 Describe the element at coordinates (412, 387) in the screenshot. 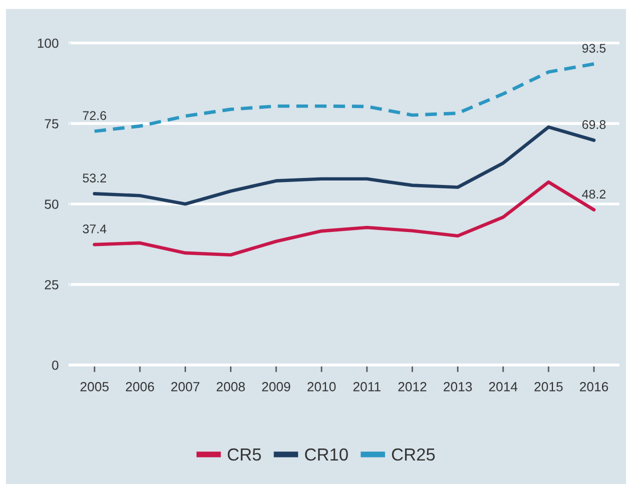

I see `x-tick-label: 2012` at that location.